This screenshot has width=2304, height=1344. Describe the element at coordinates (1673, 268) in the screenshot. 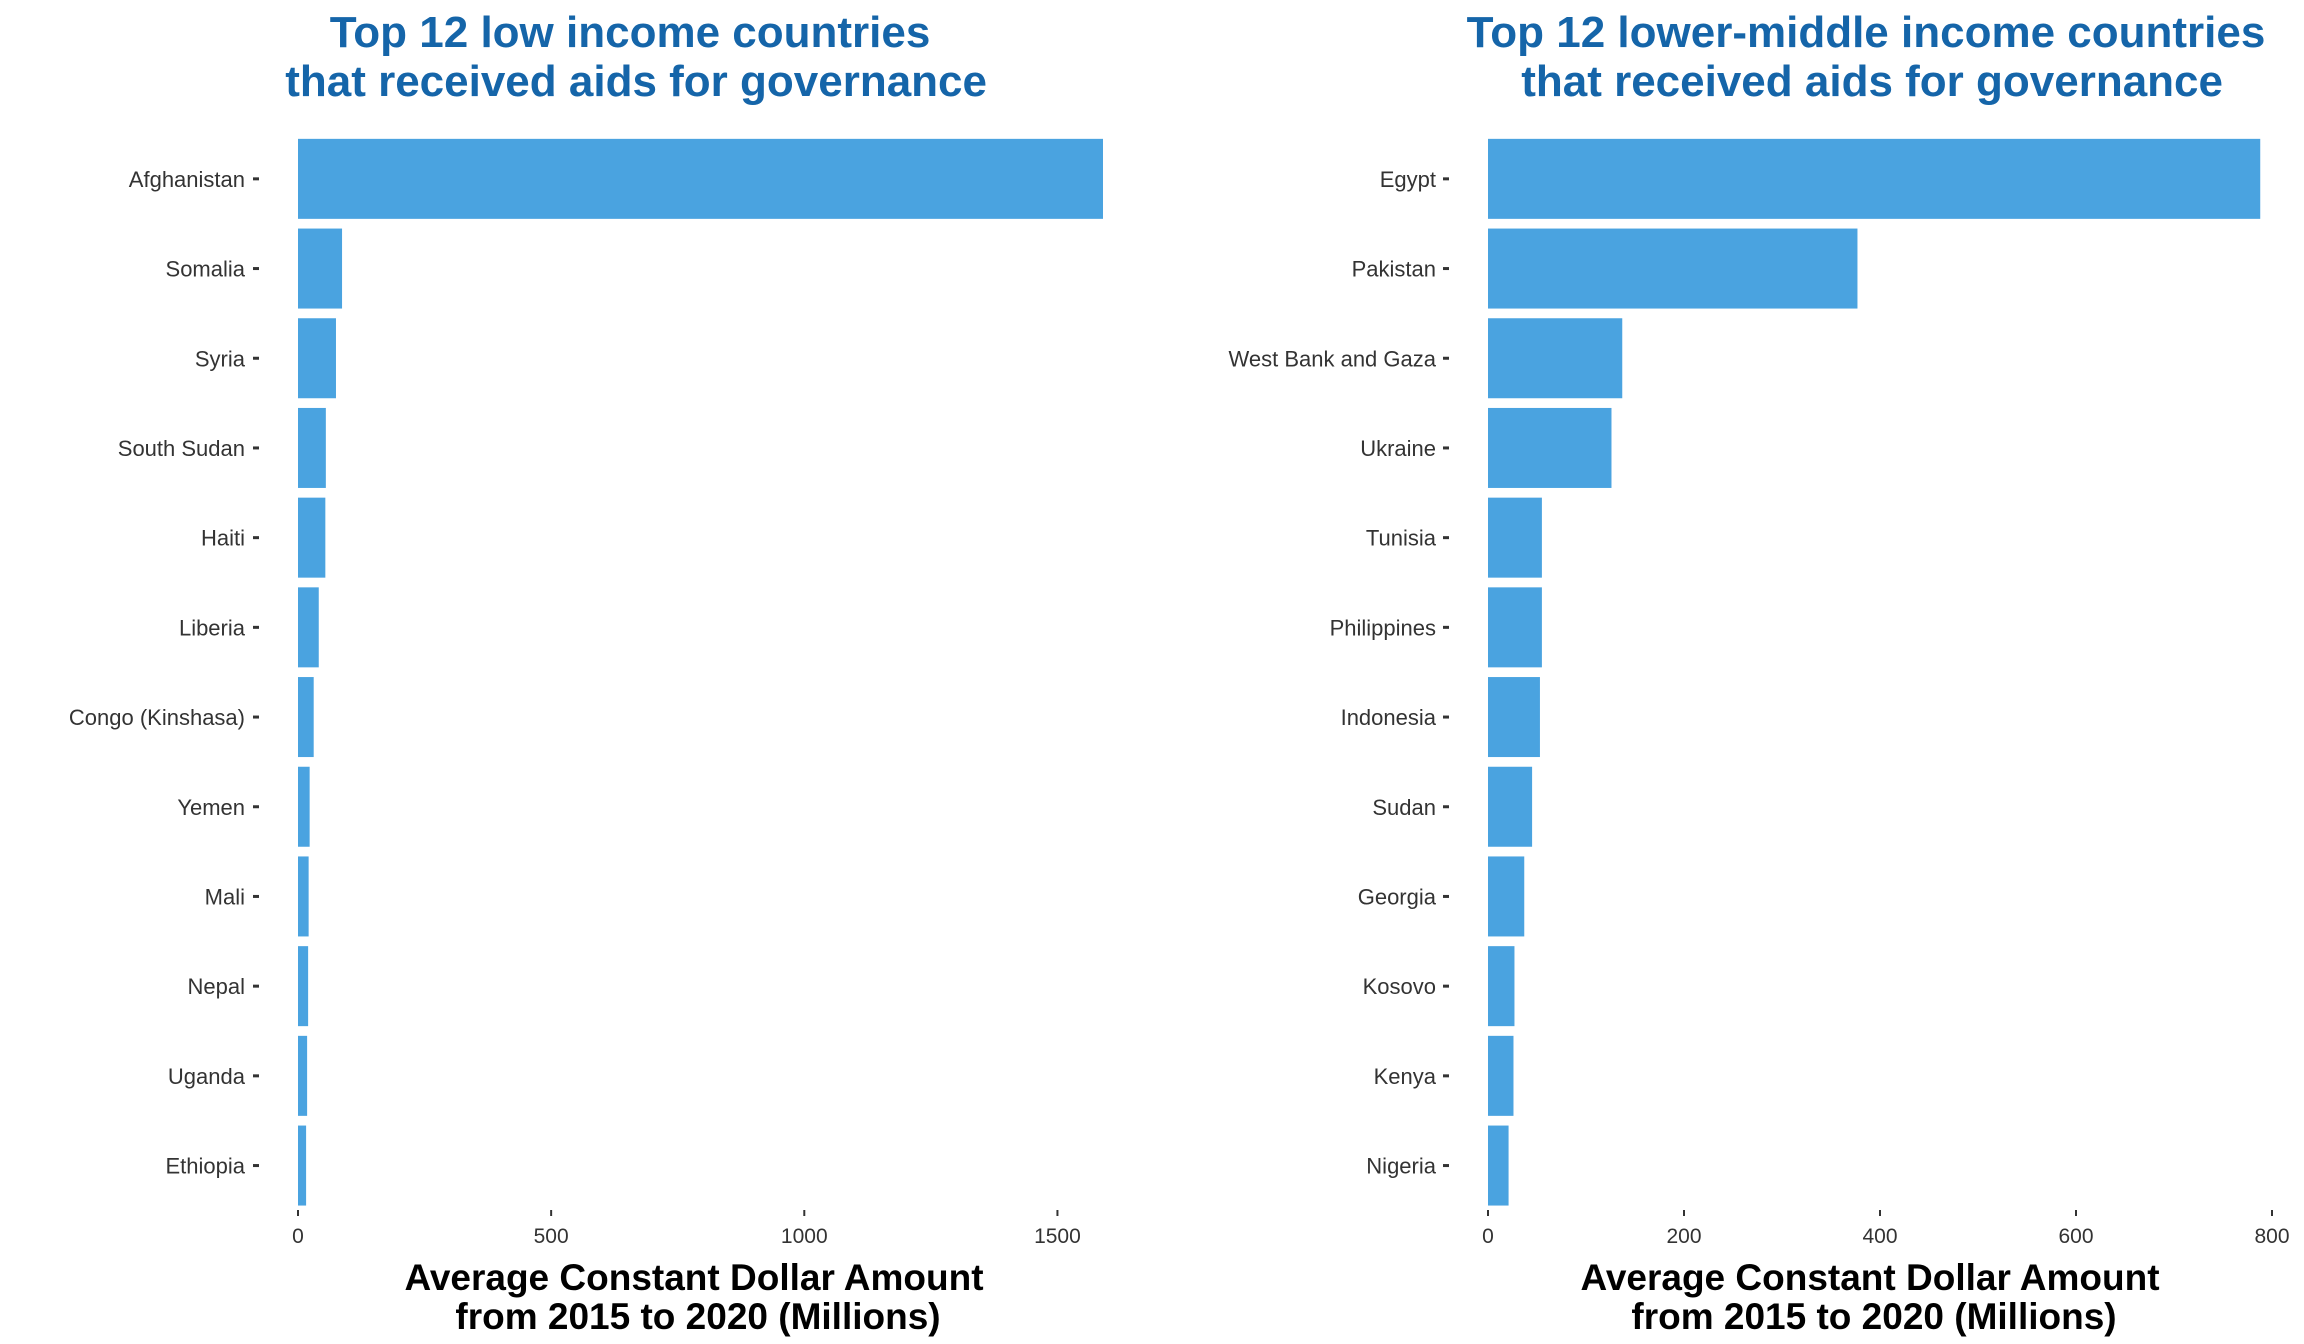

I see `bar-pakistan` at that location.